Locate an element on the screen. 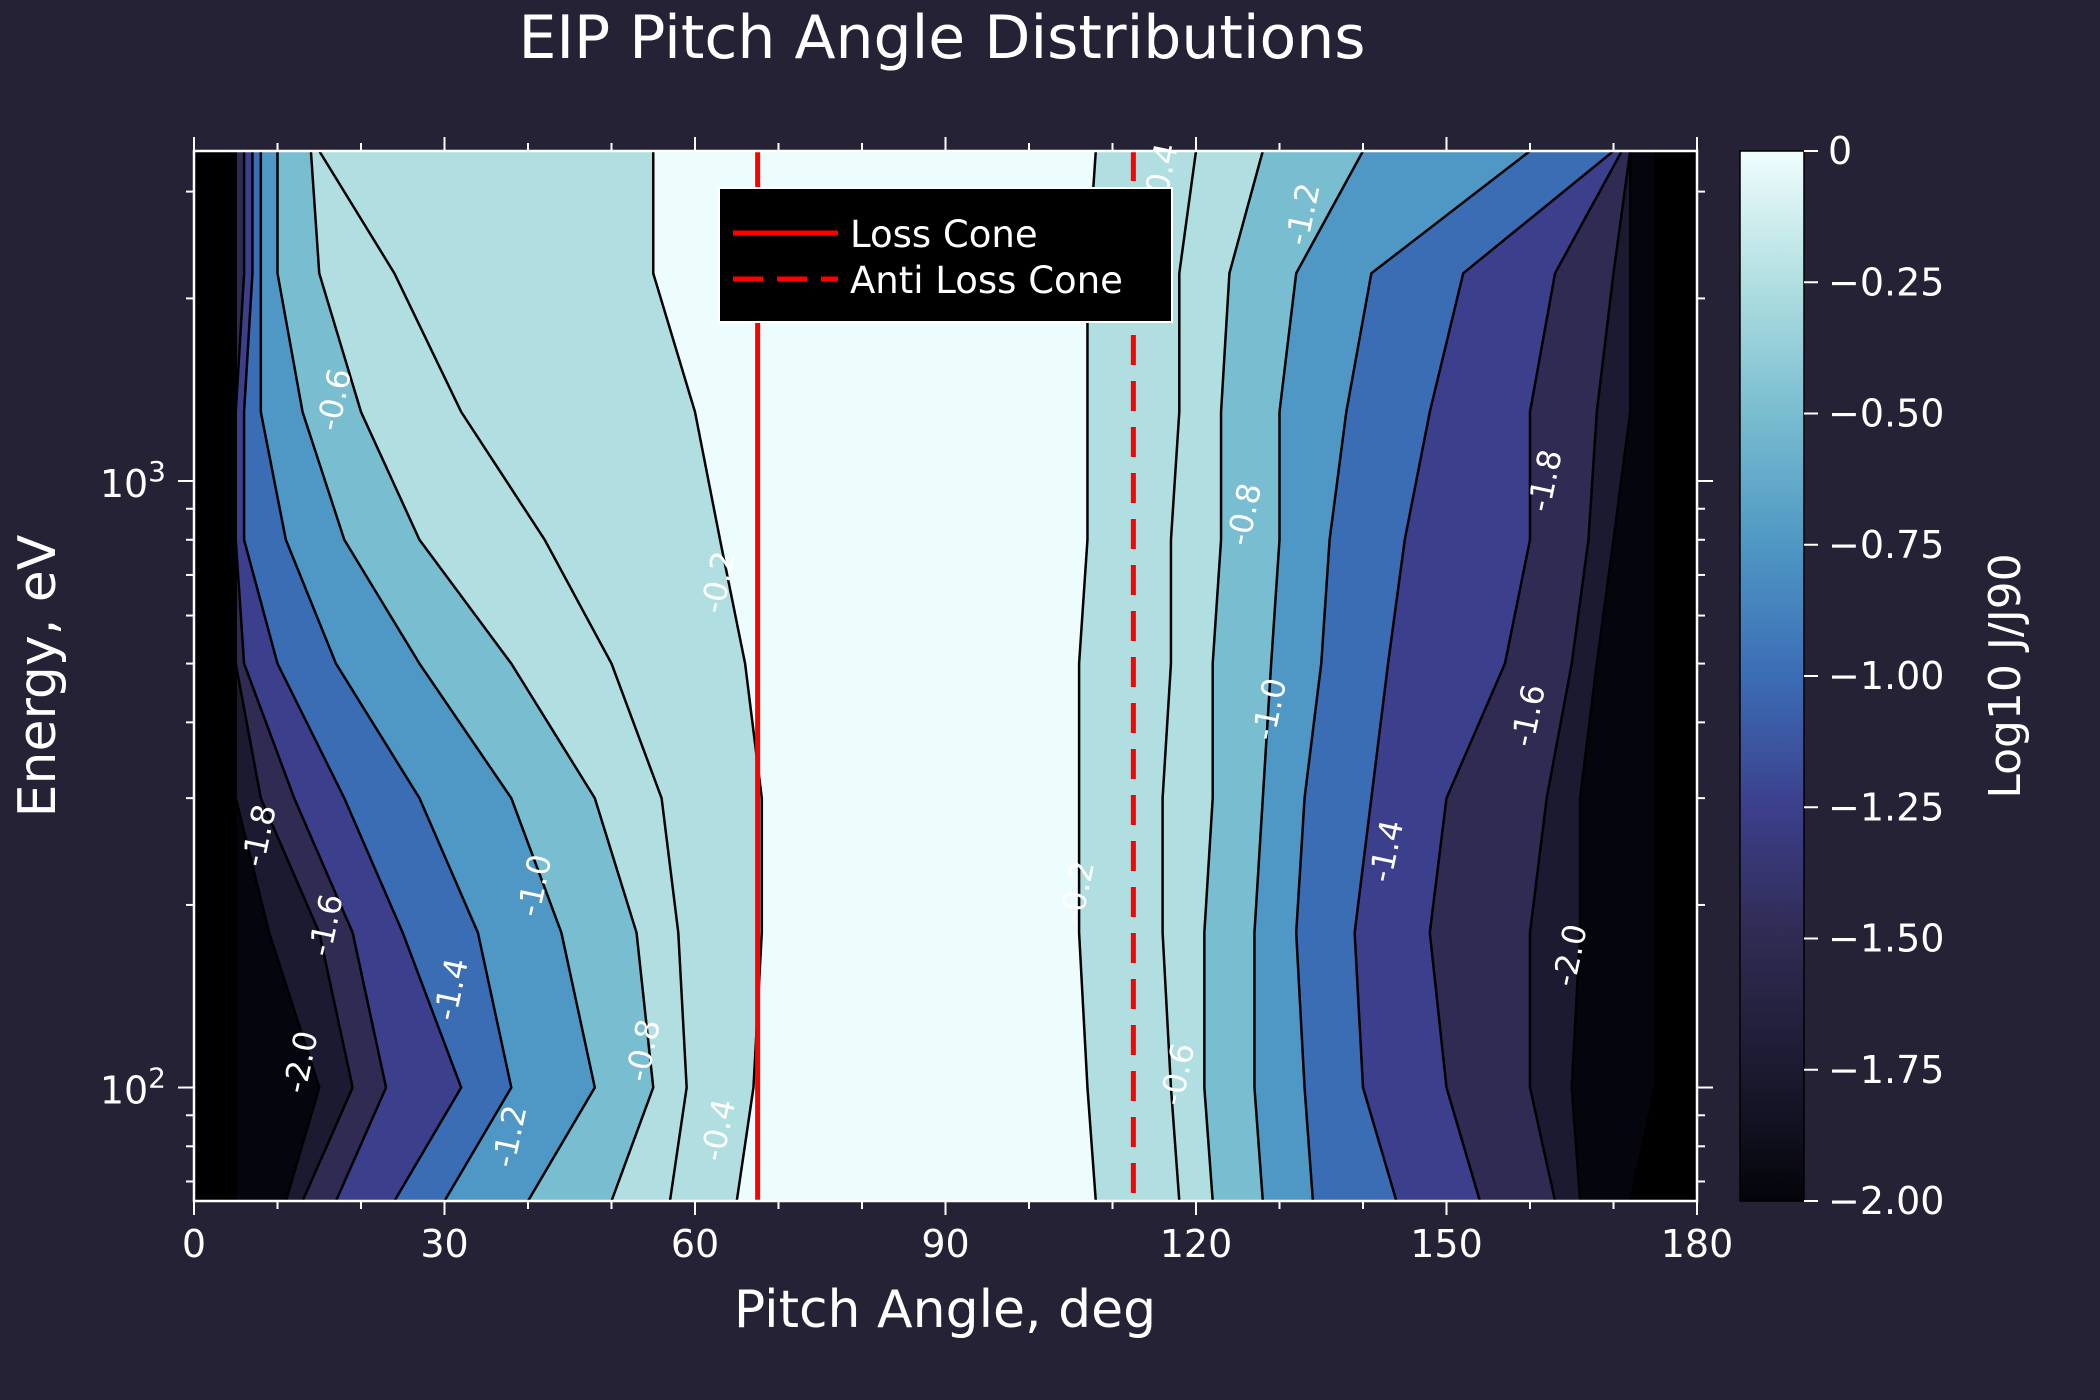  contour-line-right--0.4 is located at coordinates (1179, 676).